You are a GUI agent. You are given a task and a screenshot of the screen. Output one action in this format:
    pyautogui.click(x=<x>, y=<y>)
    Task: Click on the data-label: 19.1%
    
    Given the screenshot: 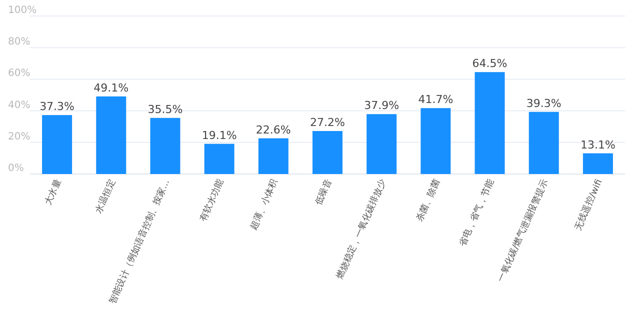 What is the action you would take?
    pyautogui.click(x=219, y=135)
    